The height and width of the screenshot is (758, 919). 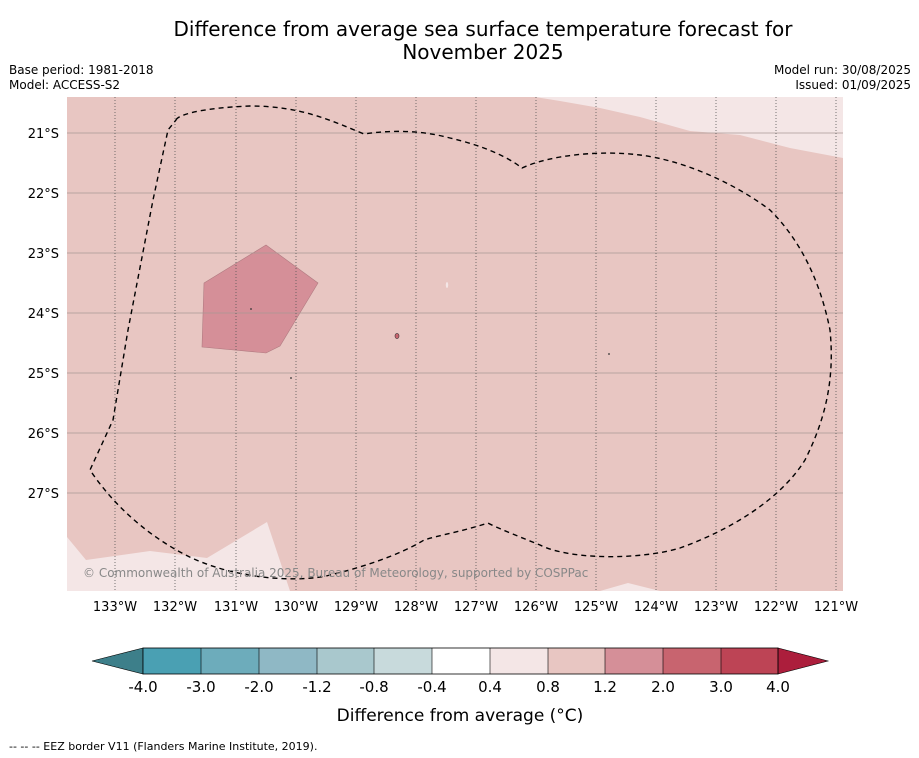 I want to click on lon-label: 132°W, so click(x=175, y=607).